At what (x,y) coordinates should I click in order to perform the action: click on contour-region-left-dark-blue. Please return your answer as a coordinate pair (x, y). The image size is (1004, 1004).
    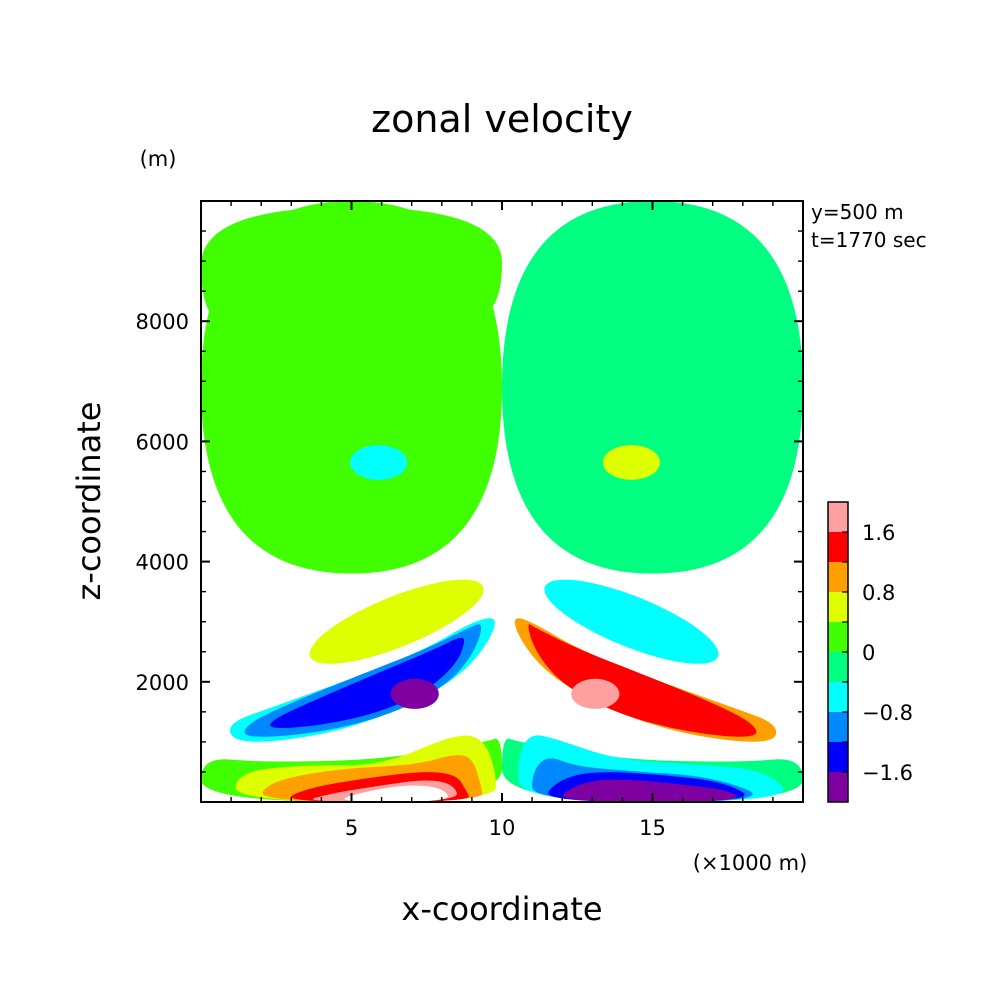
    Looking at the image, I should click on (367, 682).